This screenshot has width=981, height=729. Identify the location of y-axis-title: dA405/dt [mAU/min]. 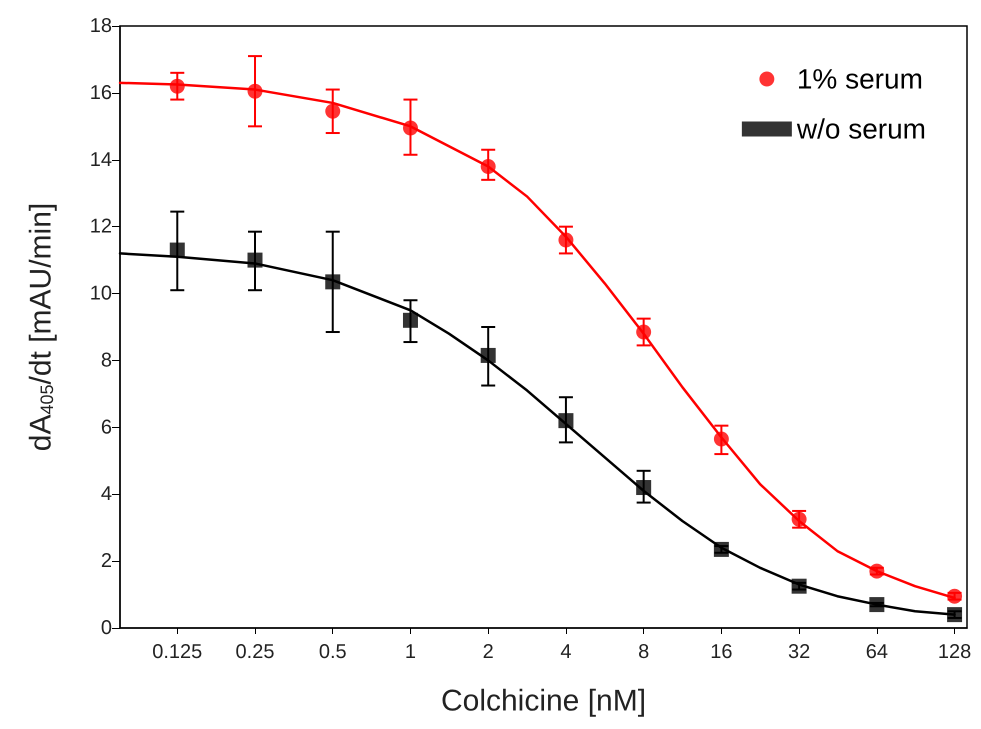
(41, 327).